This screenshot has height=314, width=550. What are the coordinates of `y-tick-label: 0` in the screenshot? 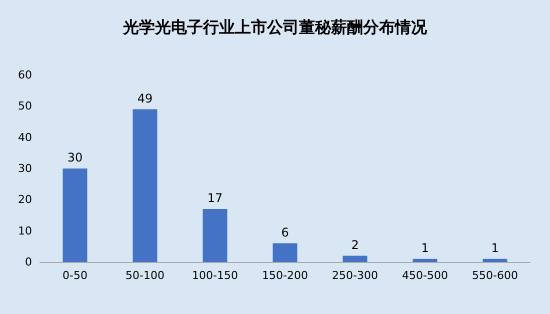 It's located at (28, 262).